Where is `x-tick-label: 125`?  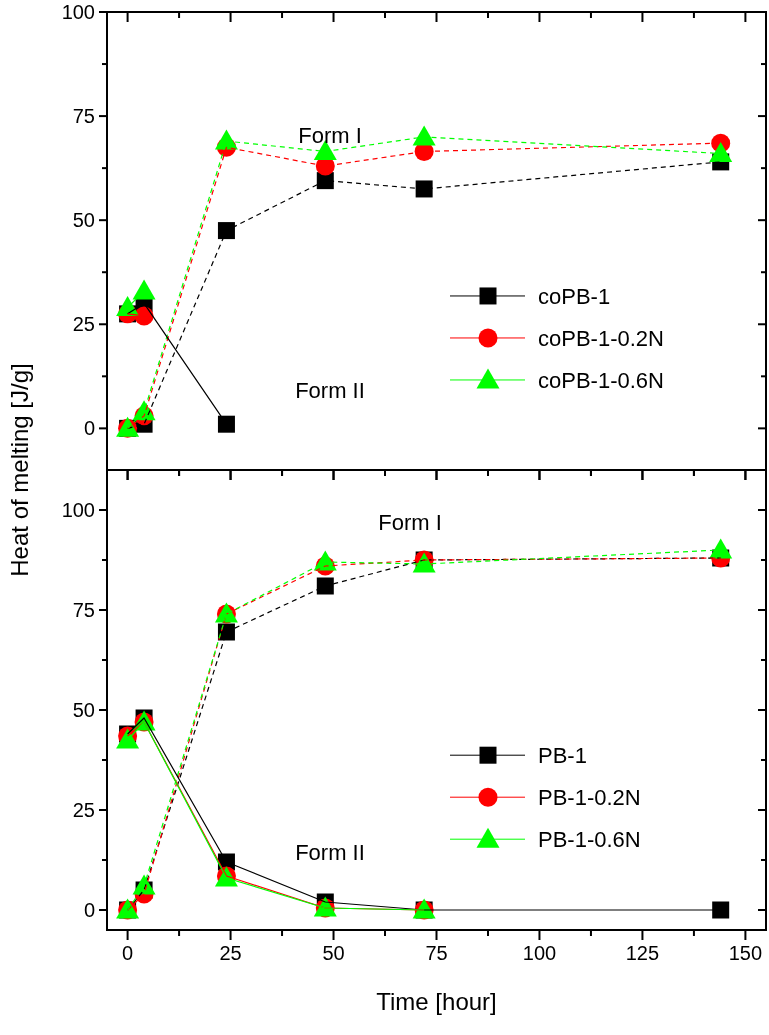
x-tick-label: 125 is located at coordinates (642, 953).